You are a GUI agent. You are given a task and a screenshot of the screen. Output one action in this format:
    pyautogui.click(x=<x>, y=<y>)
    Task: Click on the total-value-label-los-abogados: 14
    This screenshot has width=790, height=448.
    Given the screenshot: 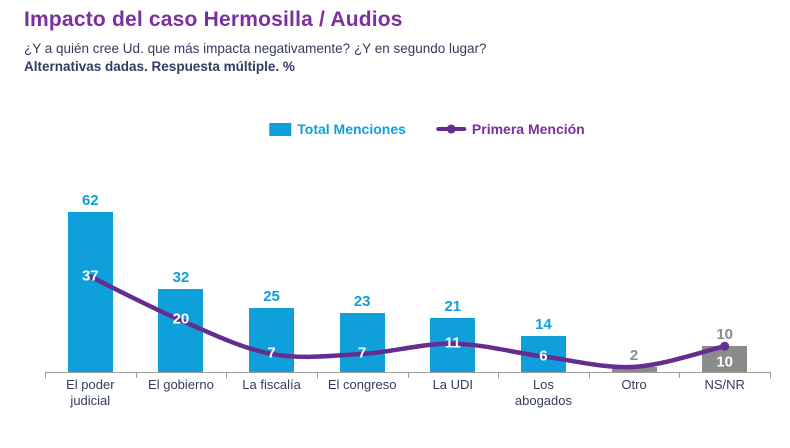 What is the action you would take?
    pyautogui.click(x=543, y=324)
    